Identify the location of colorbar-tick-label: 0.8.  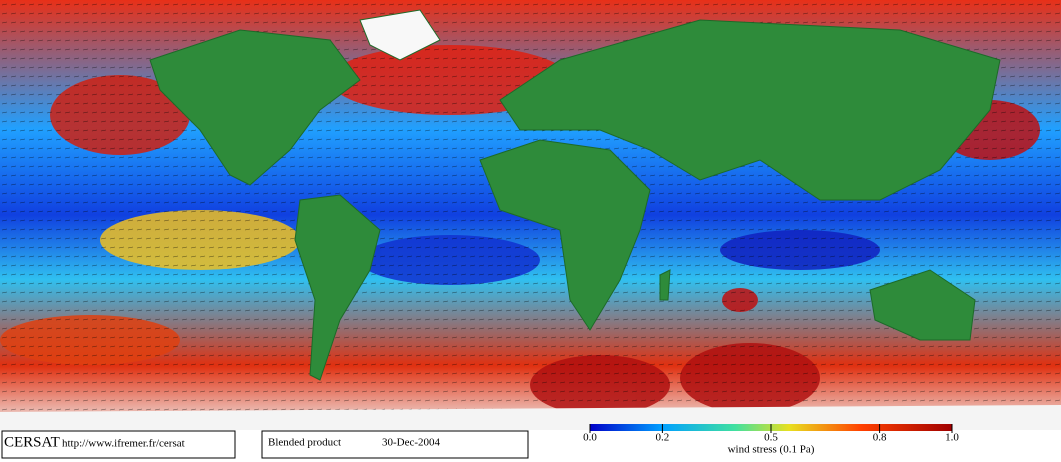
(880, 438).